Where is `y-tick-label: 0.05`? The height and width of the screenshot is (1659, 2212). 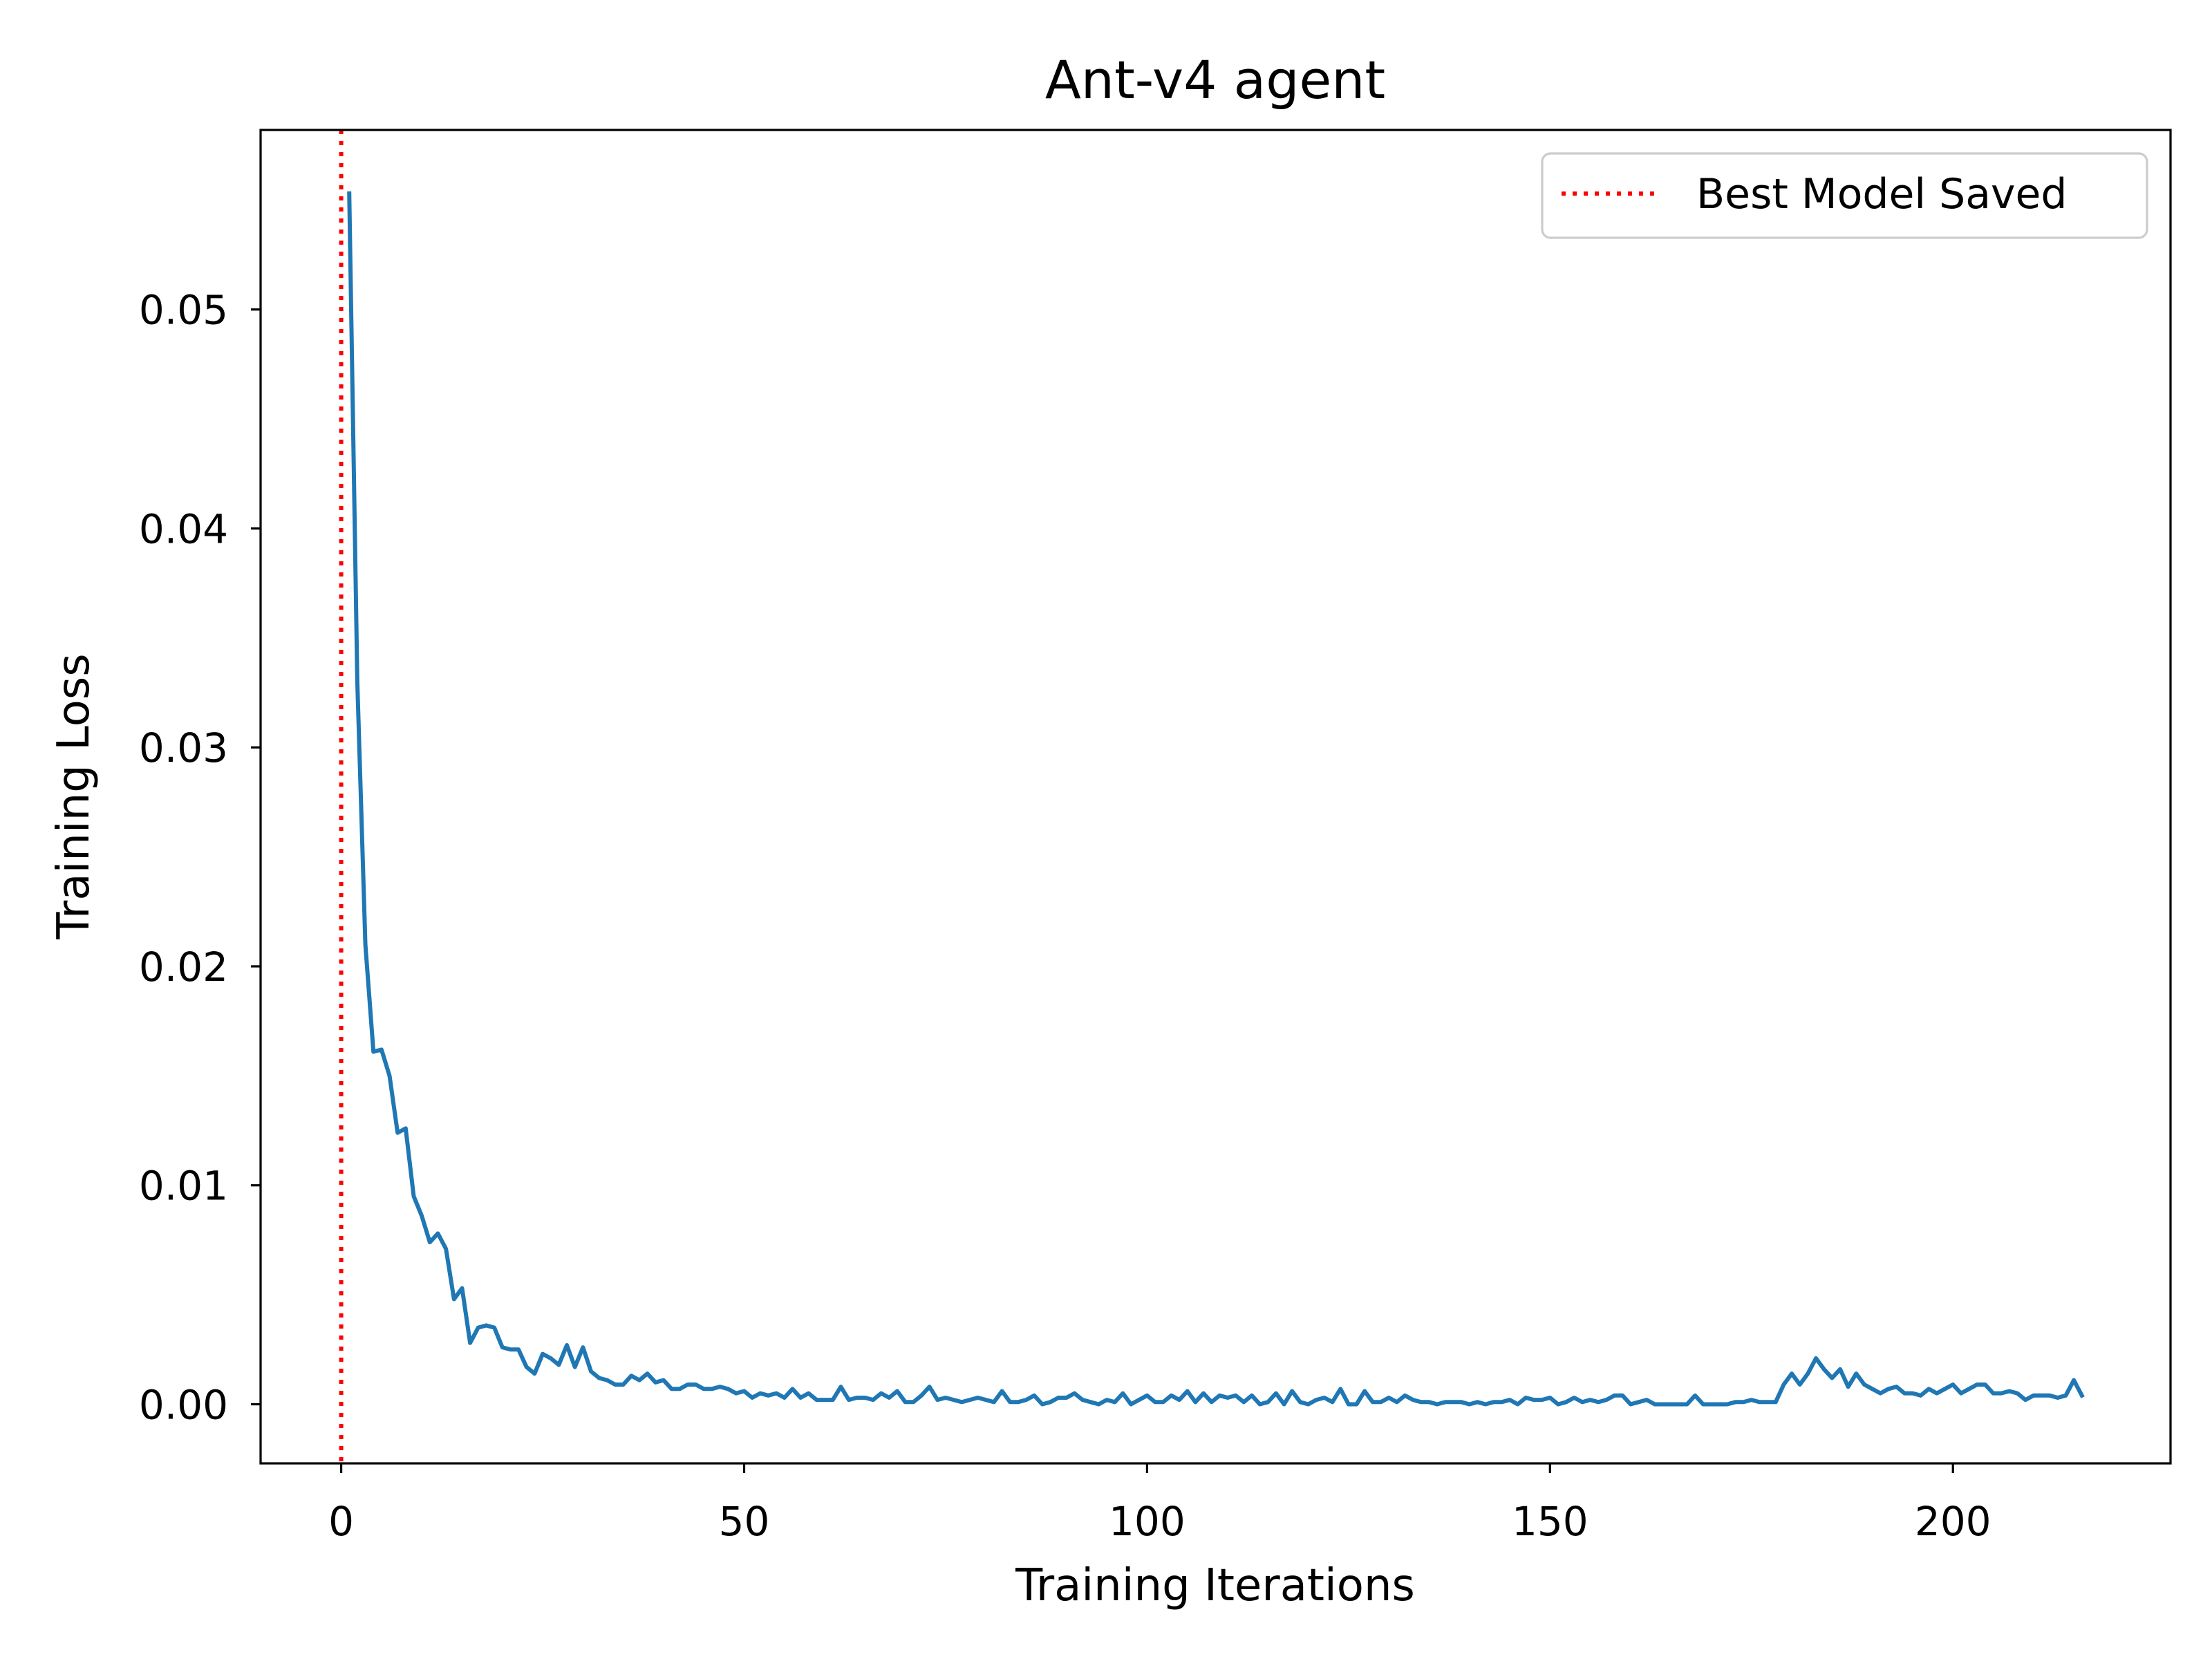 y-tick-label: 0.05 is located at coordinates (184, 310).